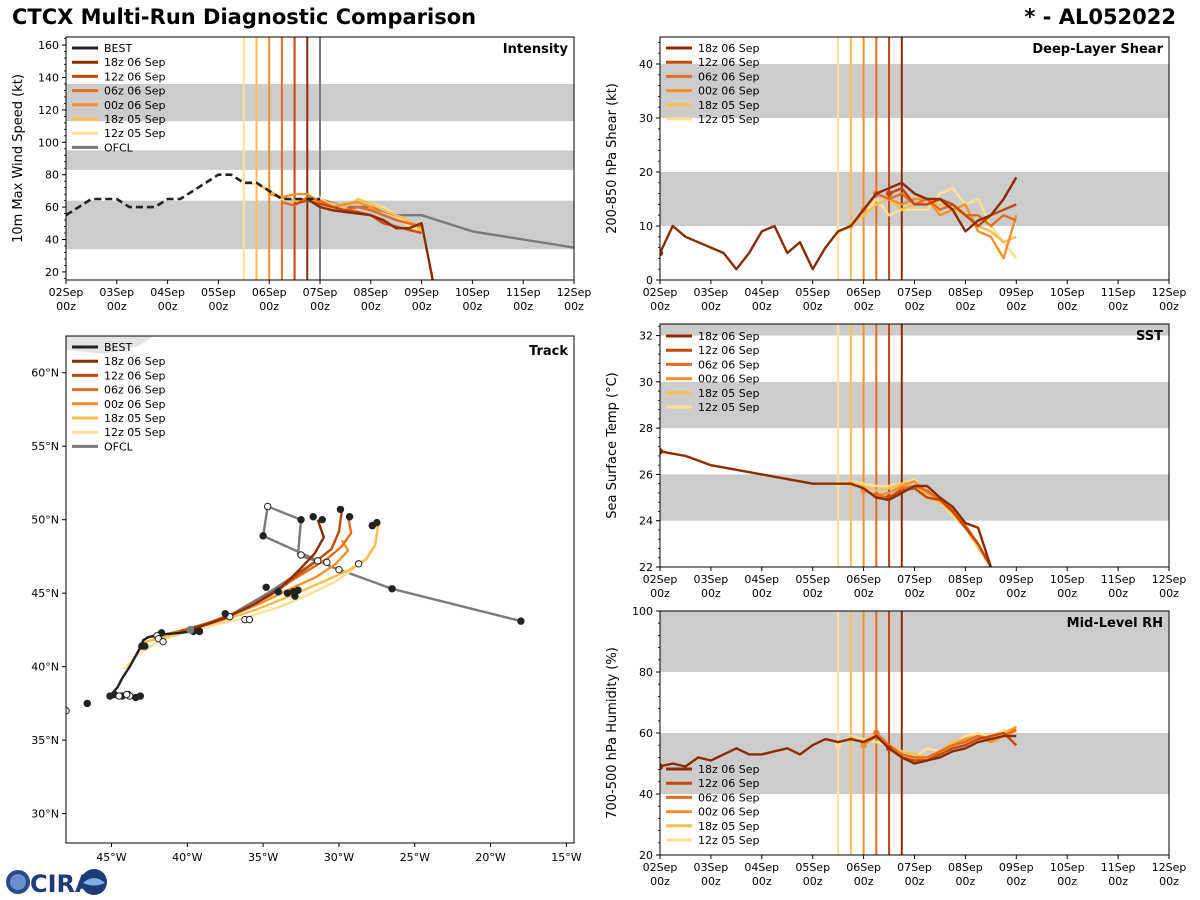 The height and width of the screenshot is (900, 1200). I want to click on track-xtick-label: 40°W, so click(187, 857).